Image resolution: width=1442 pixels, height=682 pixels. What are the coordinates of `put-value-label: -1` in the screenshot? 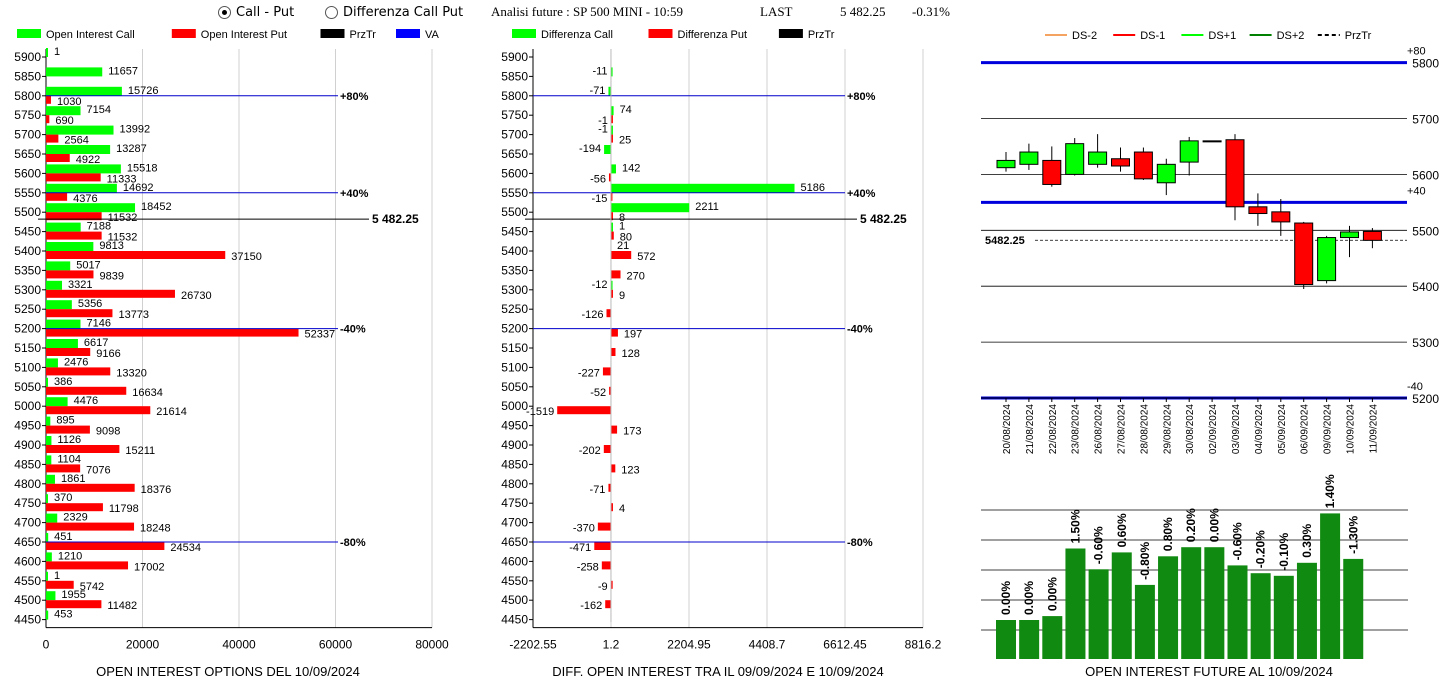 It's located at (603, 121).